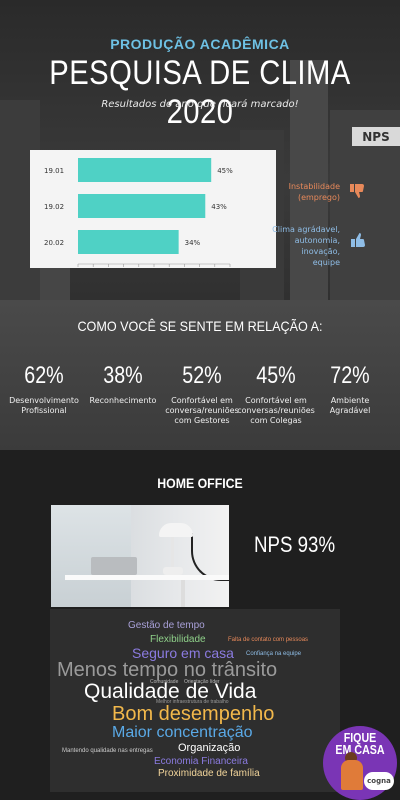  What do you see at coordinates (268, 640) in the screenshot?
I see `word-cloud-word: Falta de contato com pessoas` at bounding box center [268, 640].